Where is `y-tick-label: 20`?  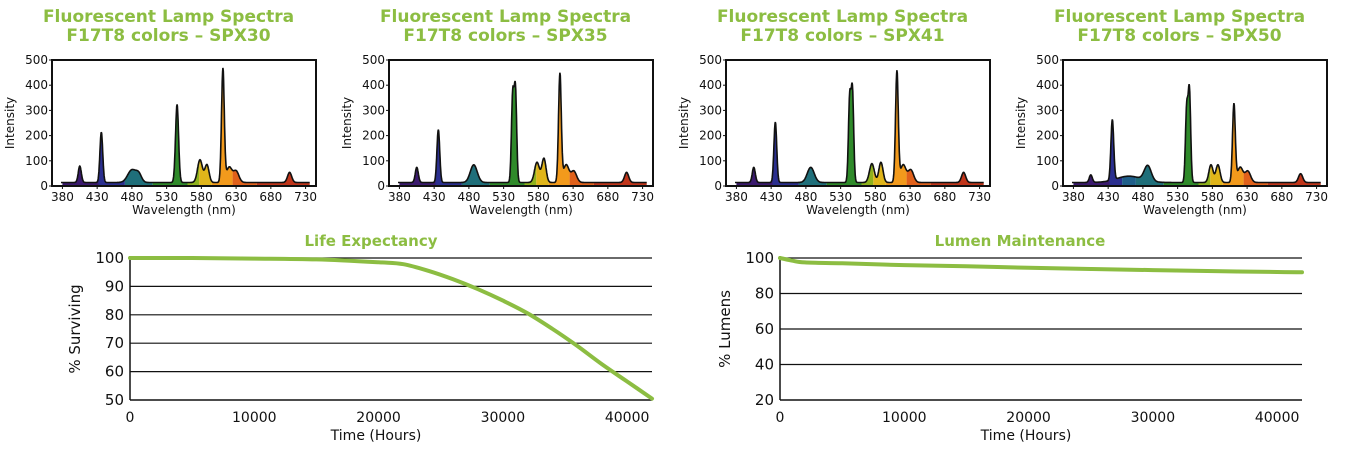 y-tick-label: 20 is located at coordinates (764, 400).